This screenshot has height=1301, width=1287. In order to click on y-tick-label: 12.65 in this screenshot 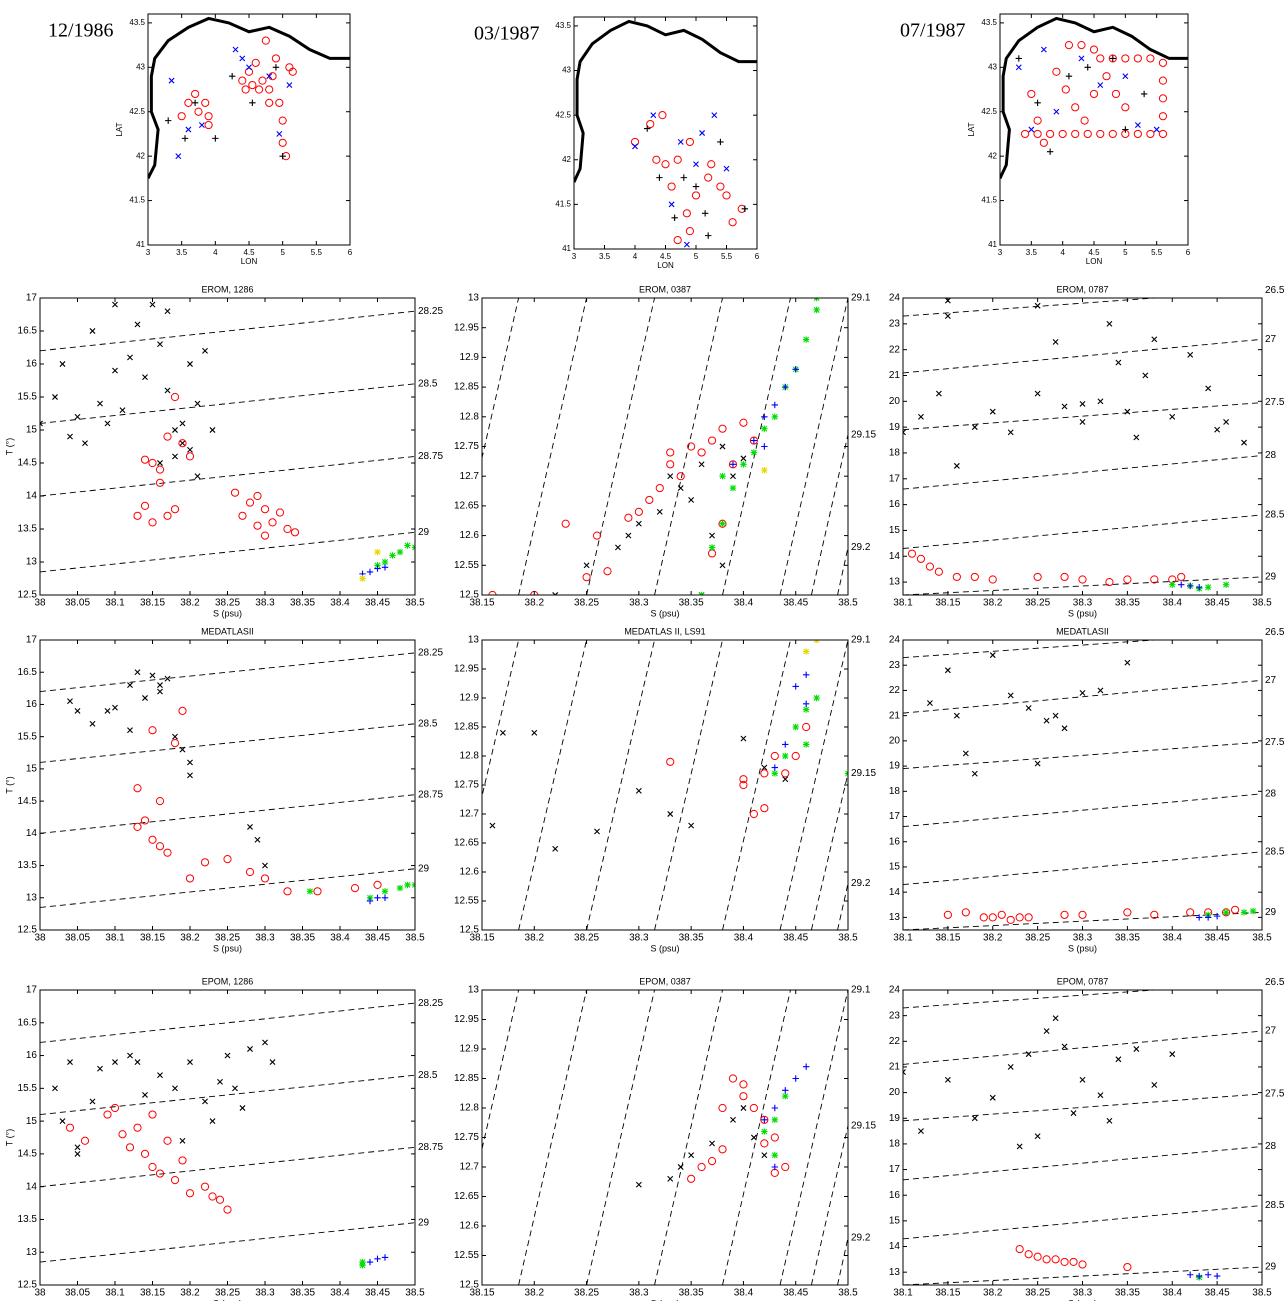, I will do `click(466, 1196)`.